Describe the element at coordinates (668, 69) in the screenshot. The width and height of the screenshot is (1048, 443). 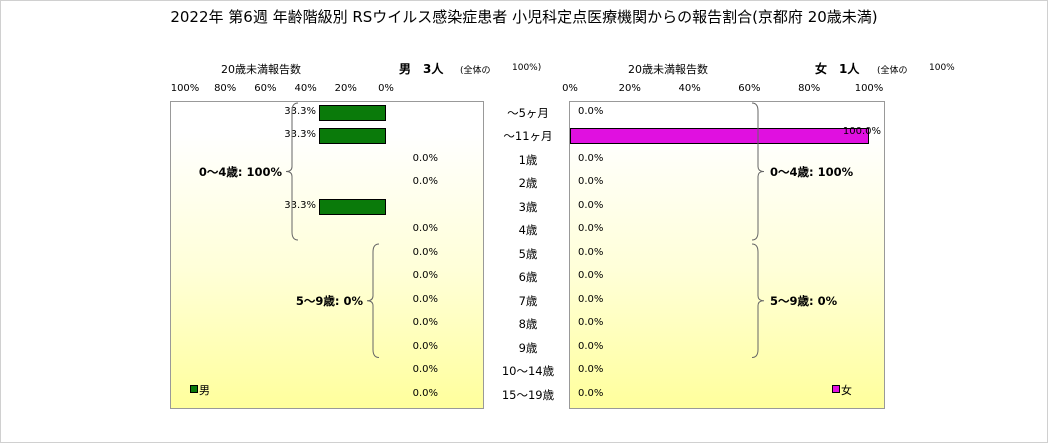
I see `female-axis-label: 20歳未満報告数` at that location.